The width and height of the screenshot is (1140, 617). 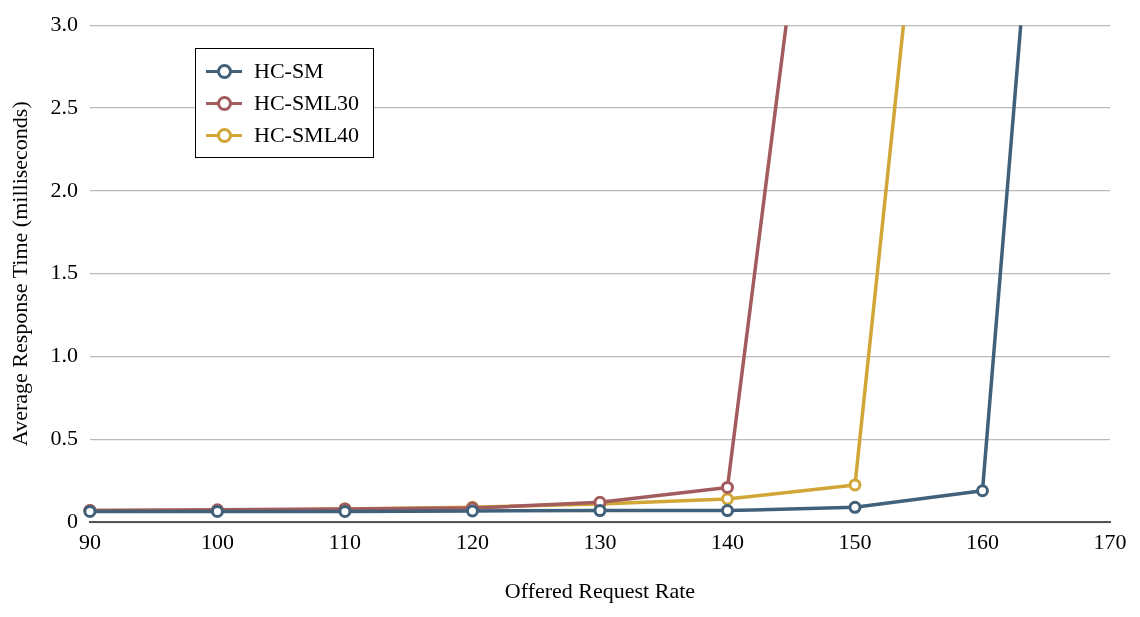 What do you see at coordinates (307, 103) in the screenshot?
I see `legend-label: HC-SML30` at bounding box center [307, 103].